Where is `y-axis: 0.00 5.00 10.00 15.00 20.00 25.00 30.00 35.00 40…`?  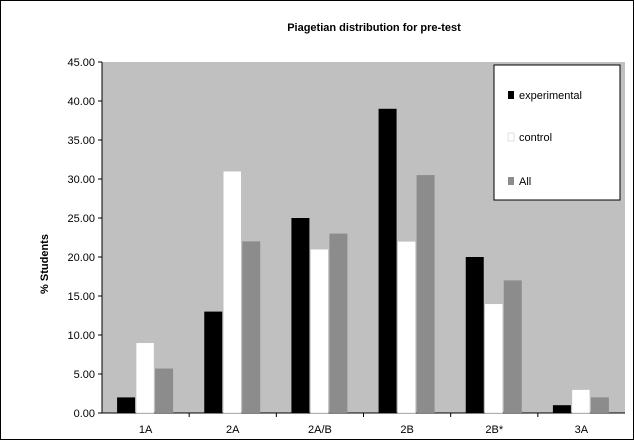 y-axis: 0.00 5.00 10.00 15.00 20.00 25.00 30.00 35.00 40… is located at coordinates (85, 238).